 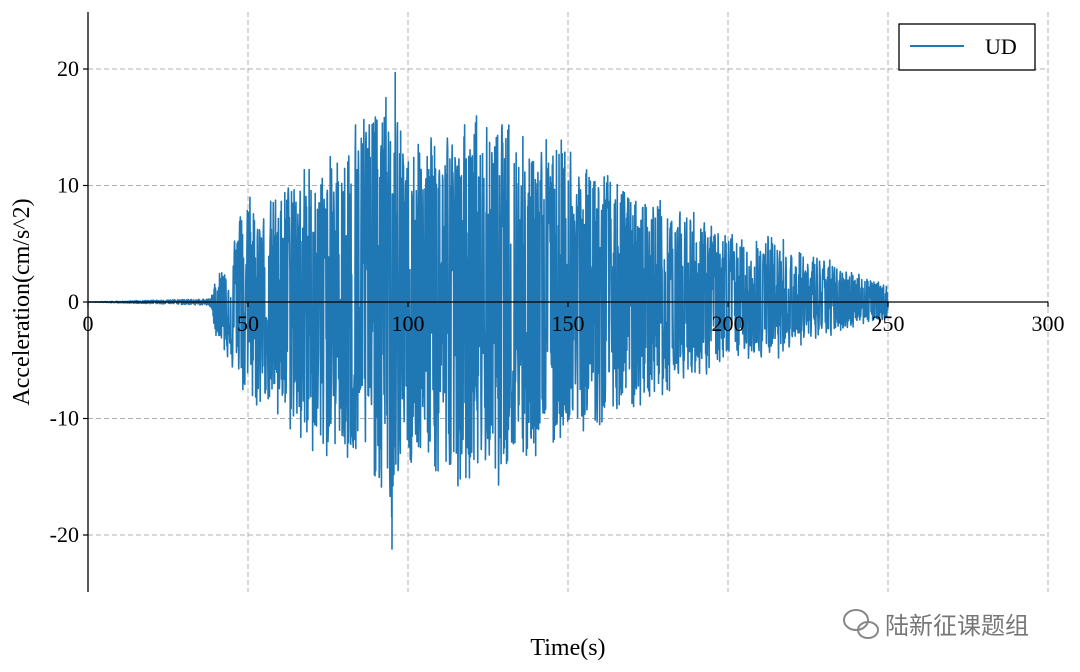 I want to click on y-ticks: -20 -10 0 10 20, so click(x=69, y=301).